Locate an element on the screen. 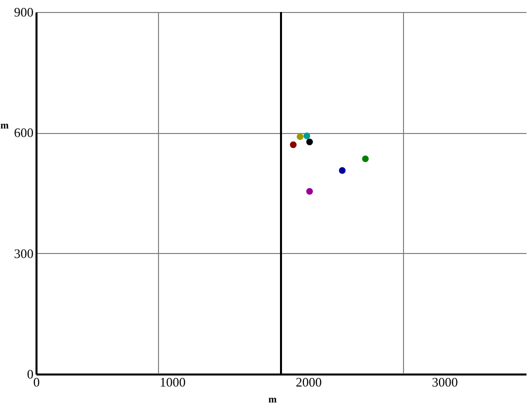 Image resolution: width=528 pixels, height=406 pixels. y-tick-label: 300 is located at coordinates (24, 253).